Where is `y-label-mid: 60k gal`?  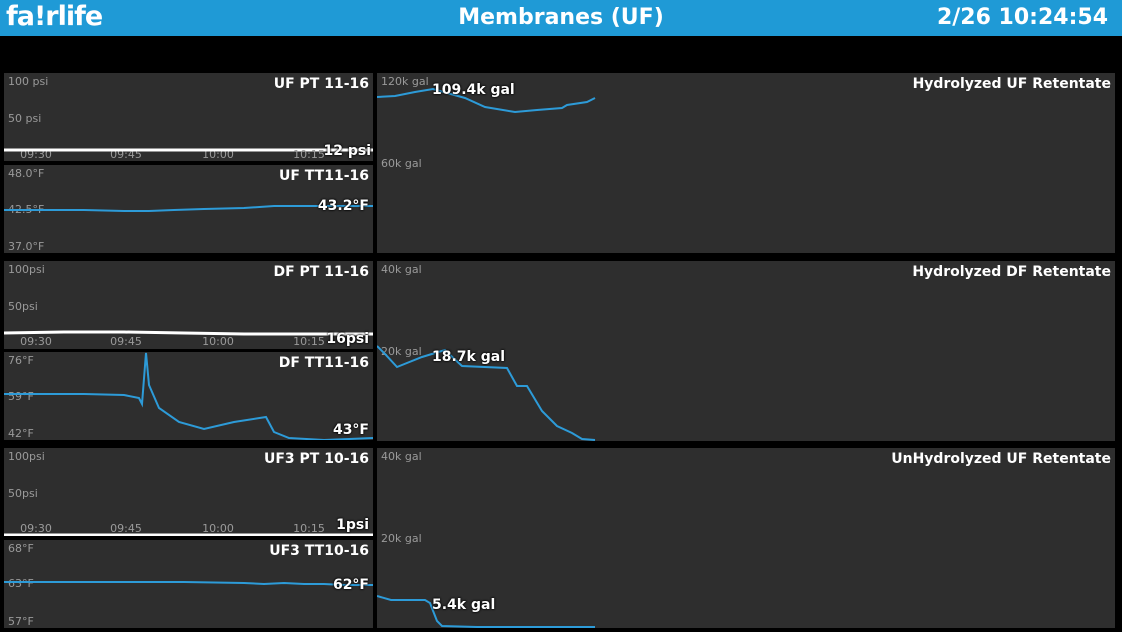
y-label-mid: 60k gal is located at coordinates (401, 163).